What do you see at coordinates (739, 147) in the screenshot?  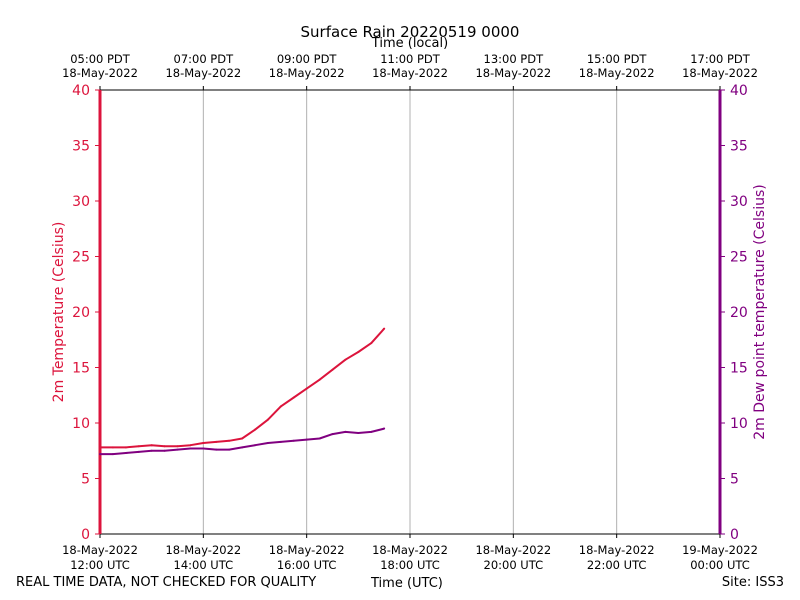 I see `right-y-tick-label: 35` at bounding box center [739, 147].